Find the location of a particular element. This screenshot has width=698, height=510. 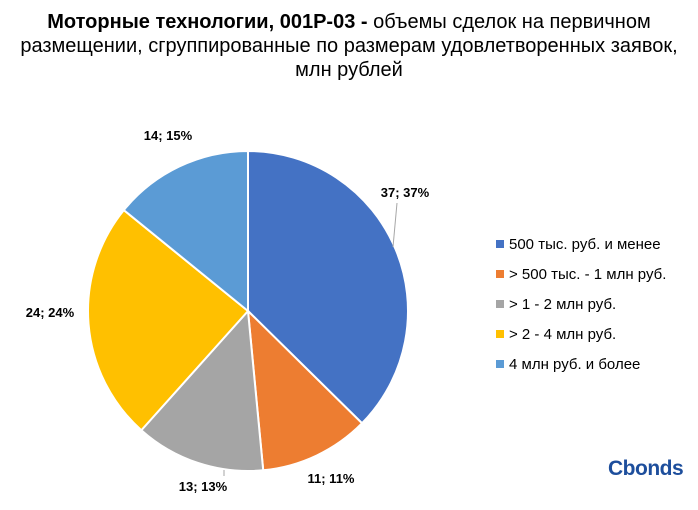

slice-label: 24; 24% is located at coordinates (50, 312).